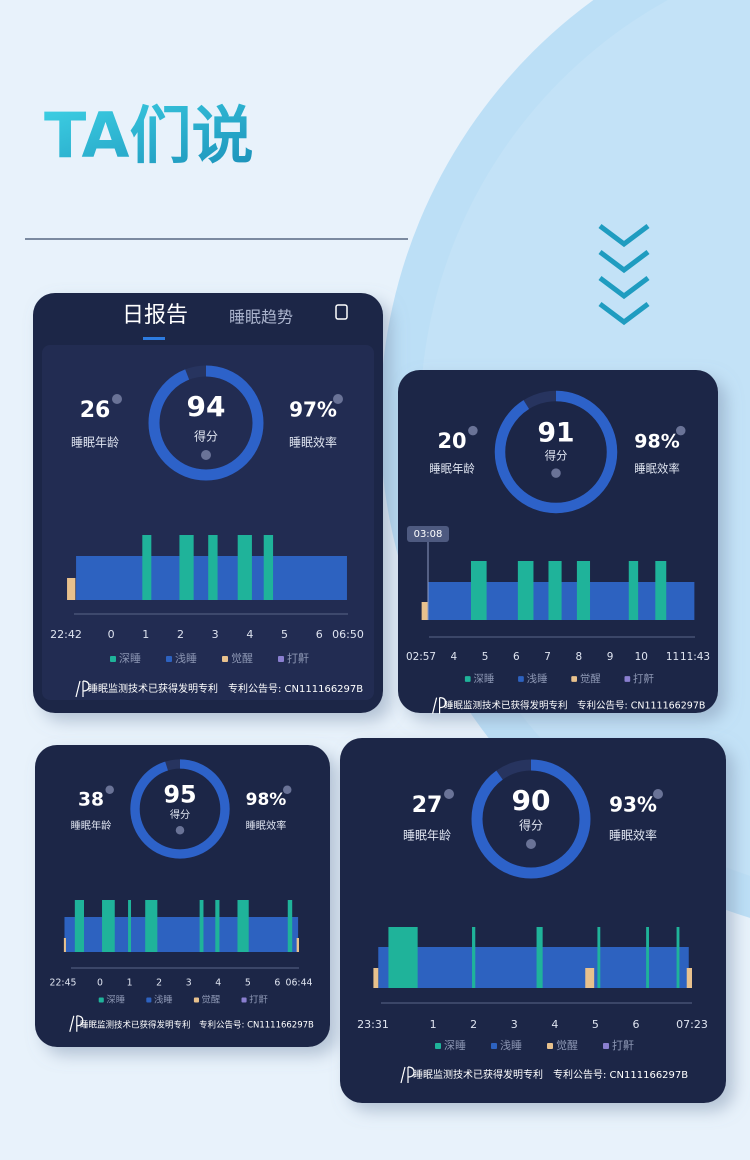  Describe the element at coordinates (610, 657) in the screenshot. I see `x-tick-label: 9` at that location.